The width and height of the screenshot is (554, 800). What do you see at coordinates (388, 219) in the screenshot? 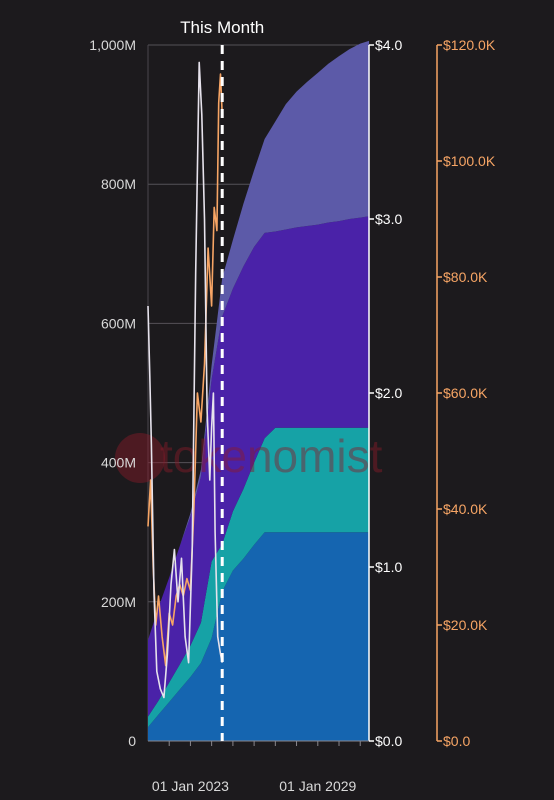
I see `mid-tick-label: $3.0` at bounding box center [388, 219].